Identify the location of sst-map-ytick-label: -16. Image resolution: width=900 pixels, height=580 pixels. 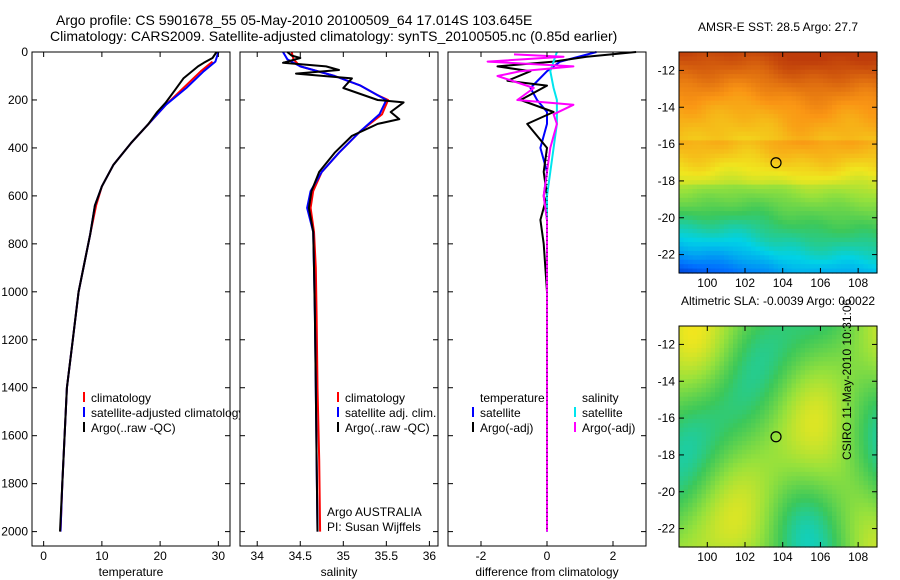
(667, 144).